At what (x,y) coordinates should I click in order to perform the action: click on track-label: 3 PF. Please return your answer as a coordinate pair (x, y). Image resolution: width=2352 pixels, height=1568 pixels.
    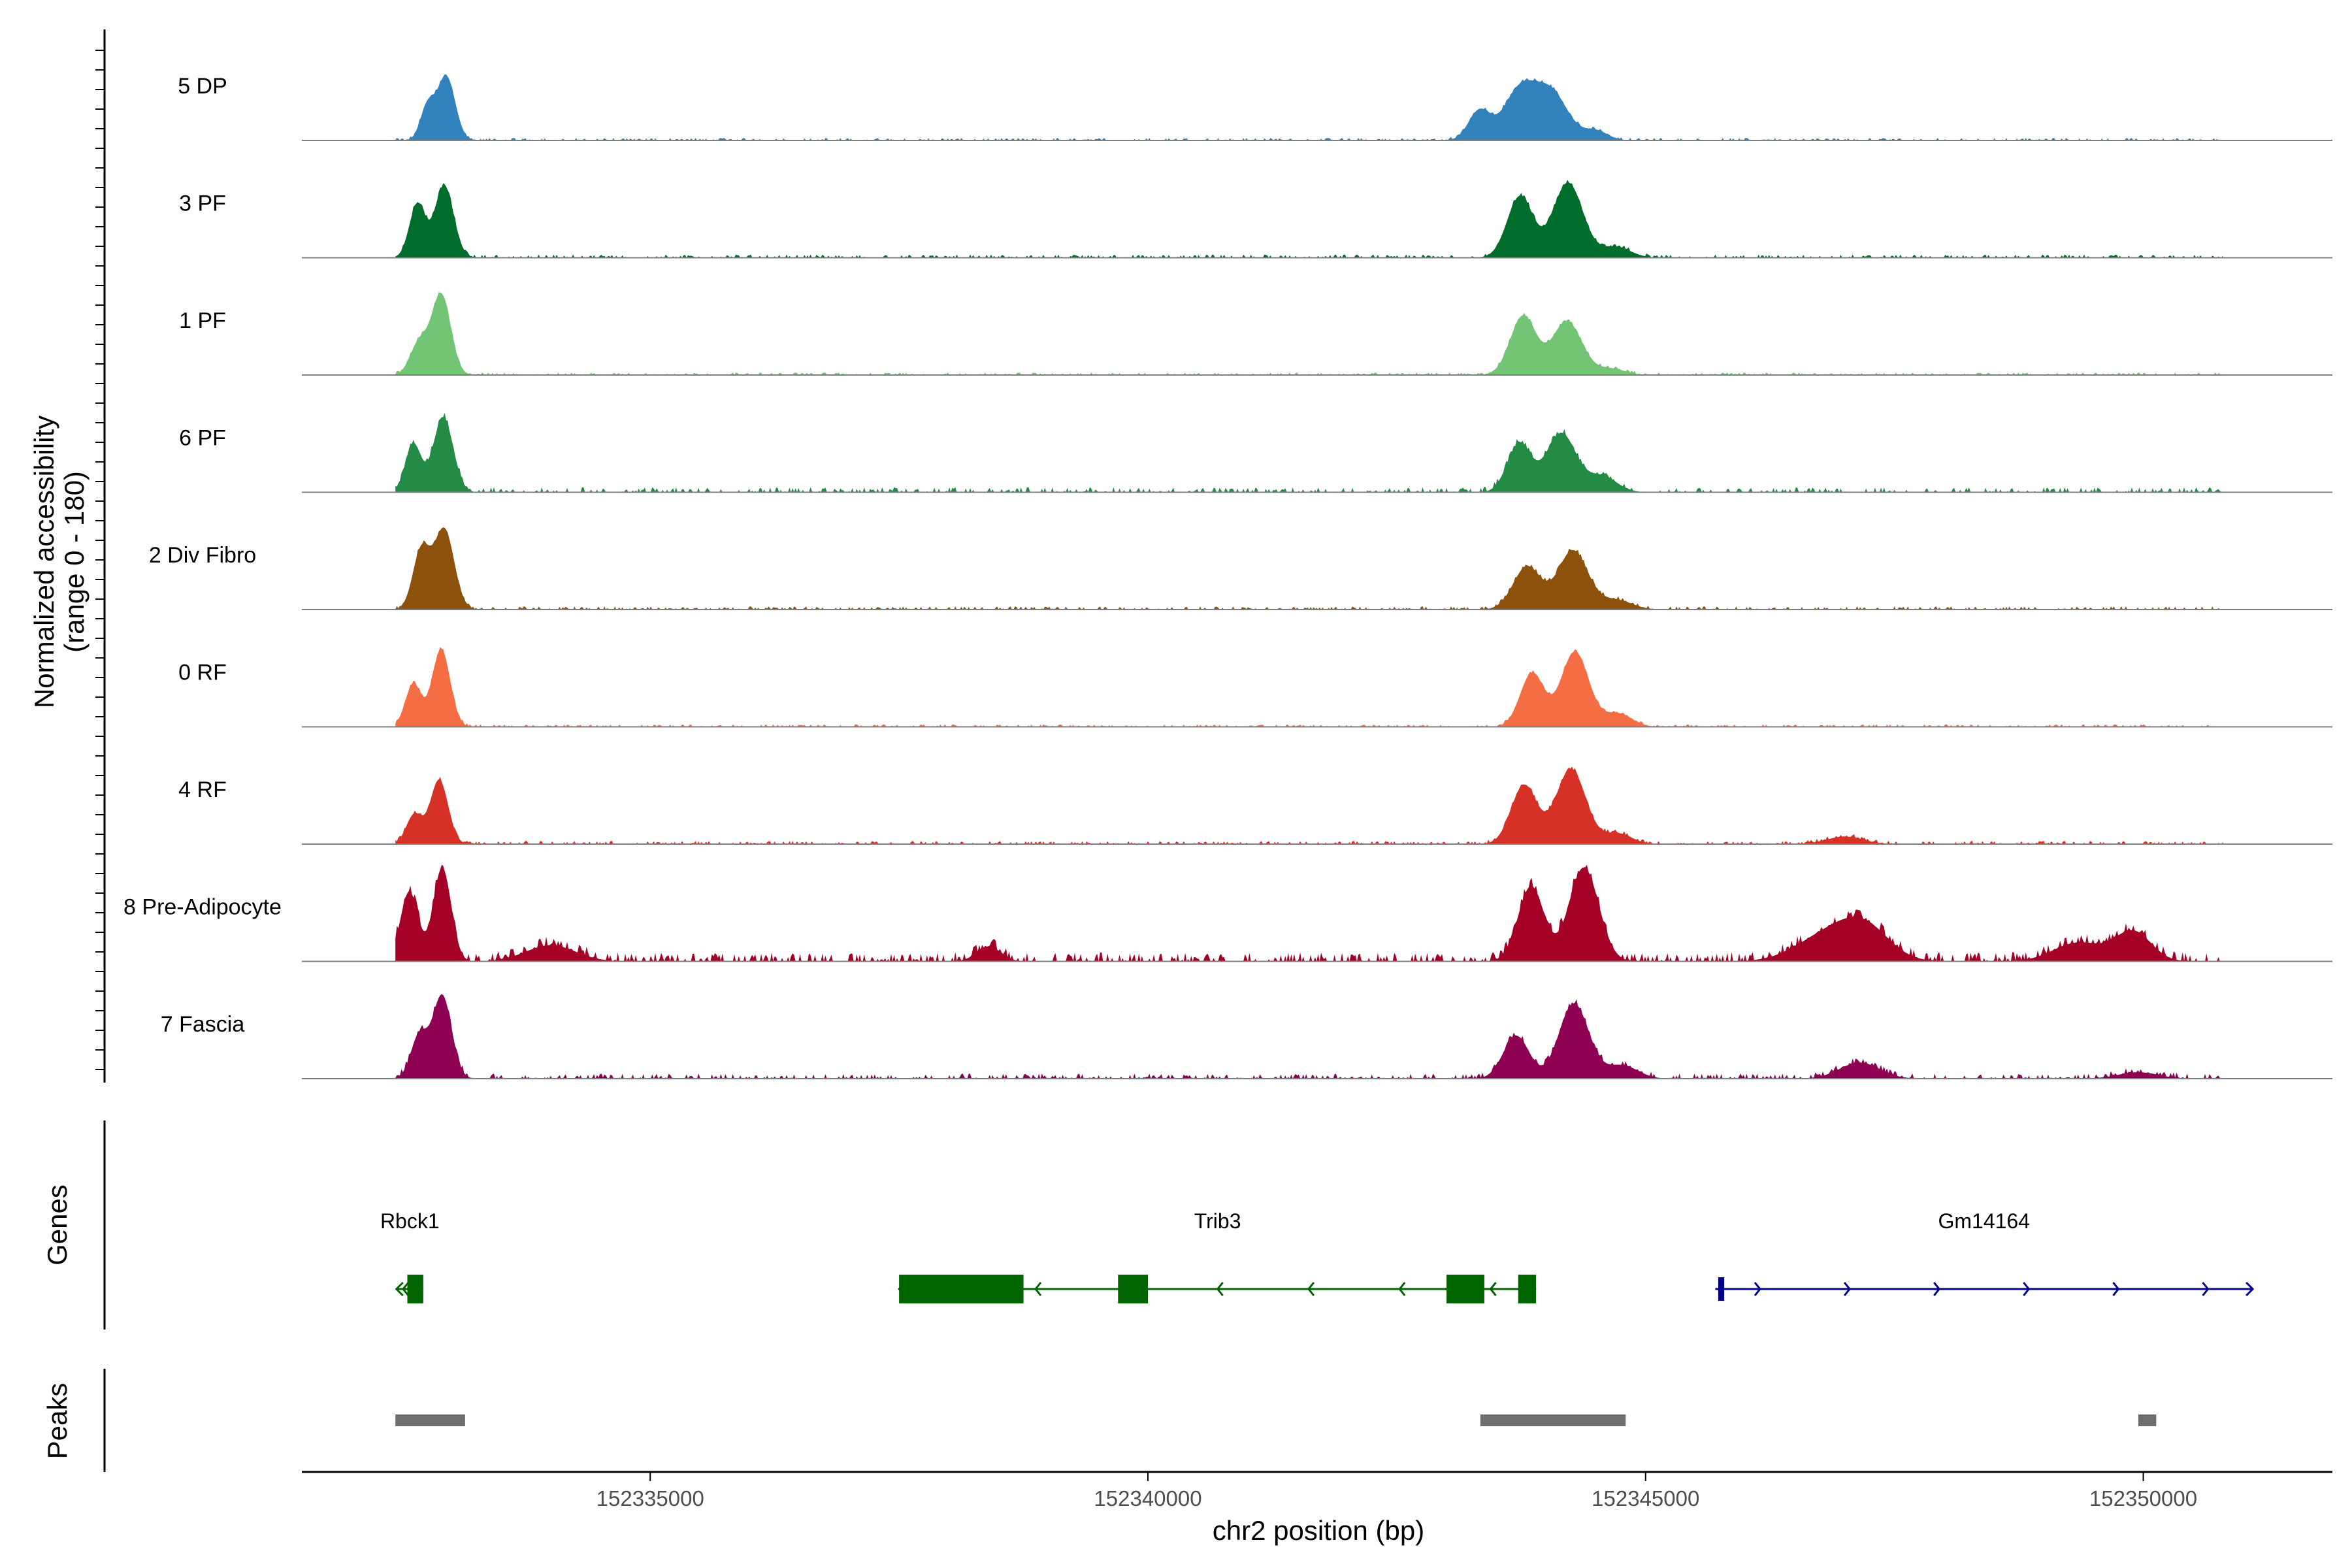
    Looking at the image, I should click on (202, 203).